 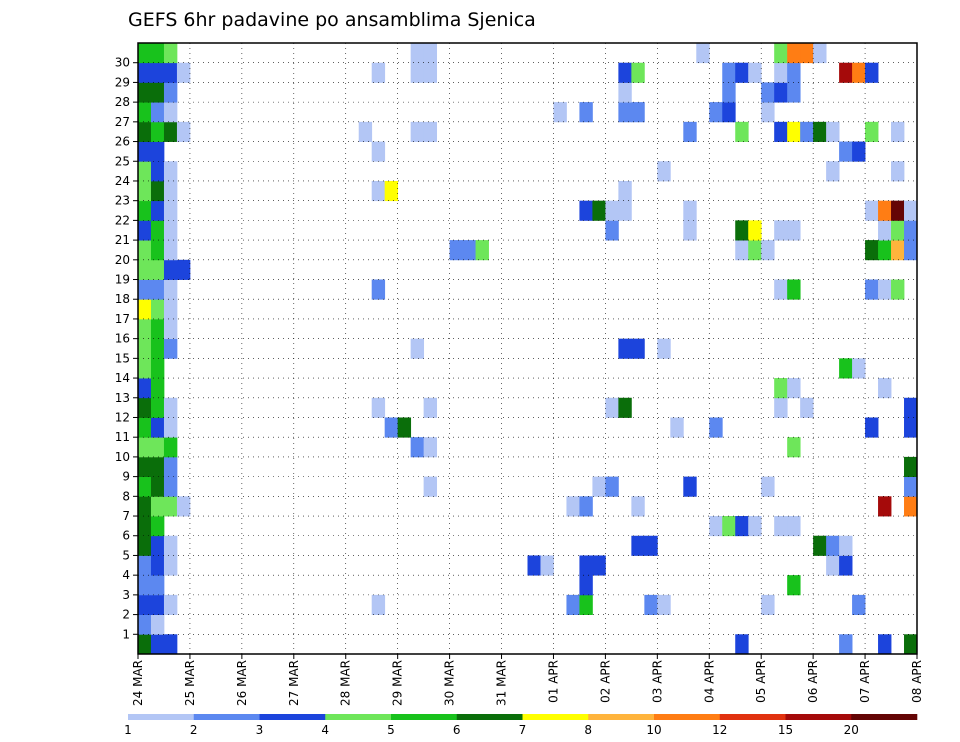 I want to click on colorbar-label: 10, so click(x=653, y=730).